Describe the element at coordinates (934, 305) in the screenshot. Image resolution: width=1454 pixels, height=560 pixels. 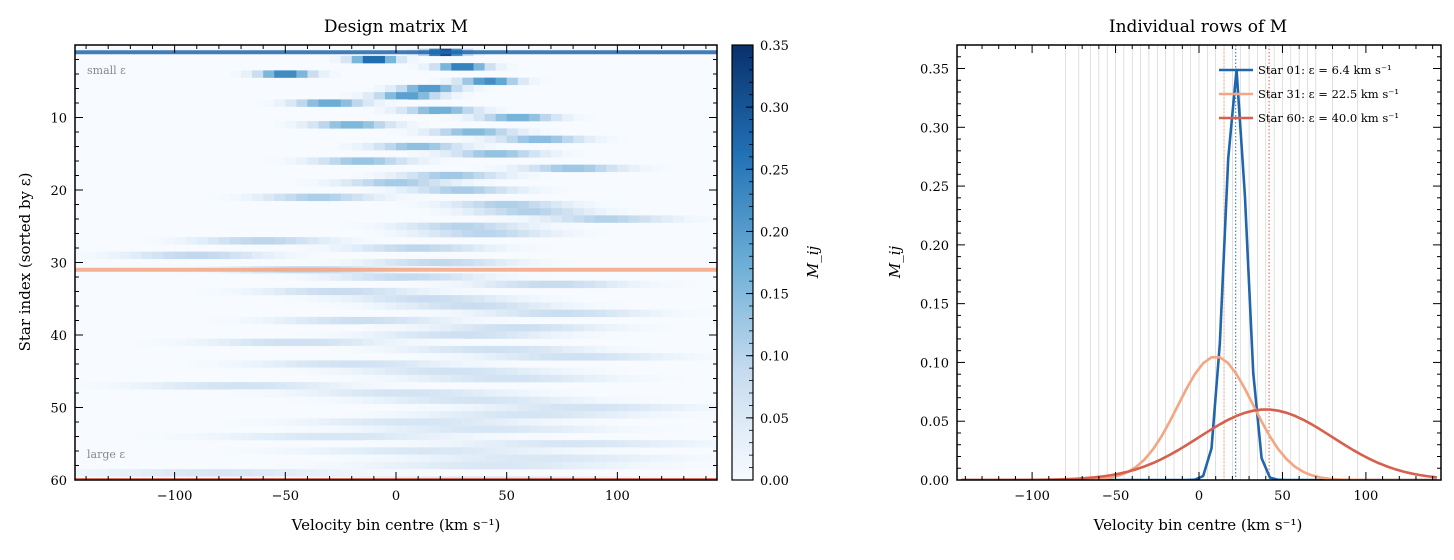
I see `y-tick-label: 0.15` at that location.